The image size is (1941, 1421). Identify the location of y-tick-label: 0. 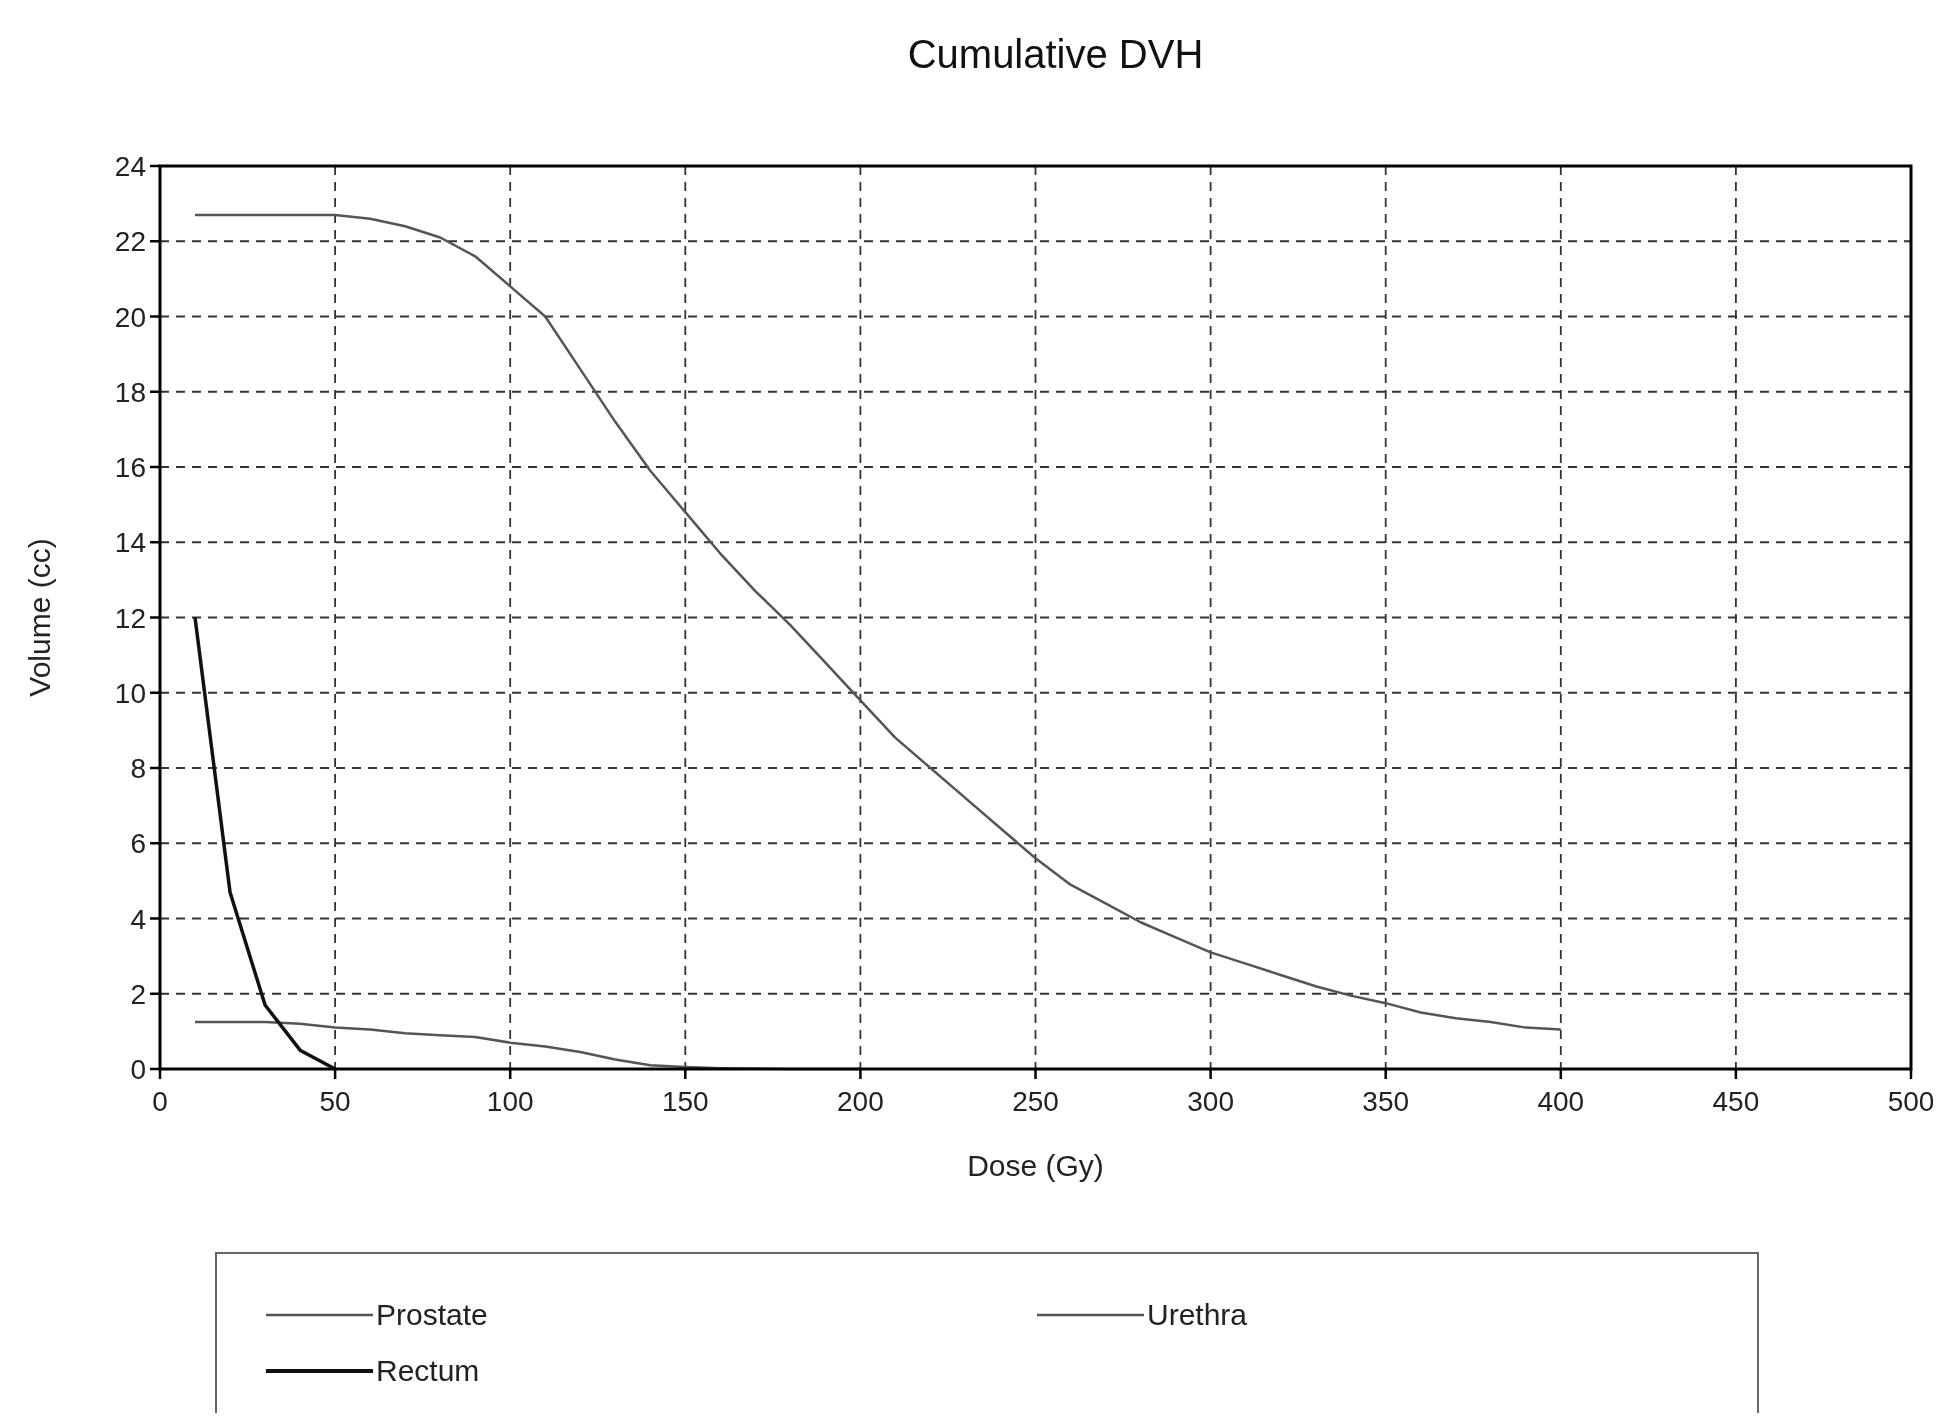
(138, 1069).